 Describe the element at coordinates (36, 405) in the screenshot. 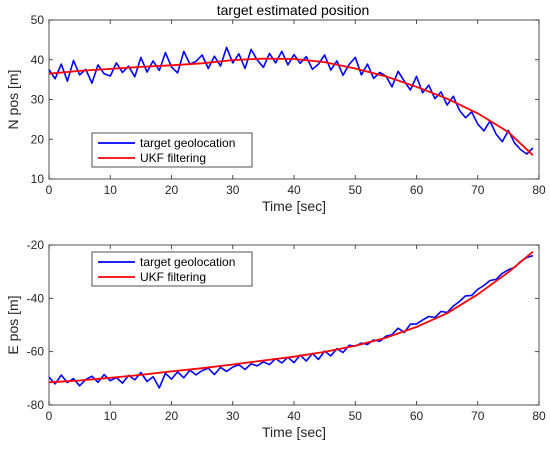

I see `y-tick-label: -80` at that location.